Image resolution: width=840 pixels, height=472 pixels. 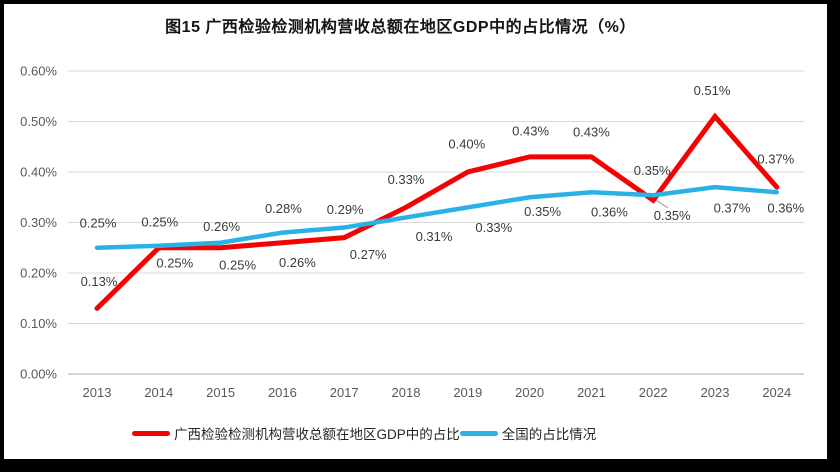 What do you see at coordinates (368, 254) in the screenshot?
I see `data-label: 0.27%` at bounding box center [368, 254].